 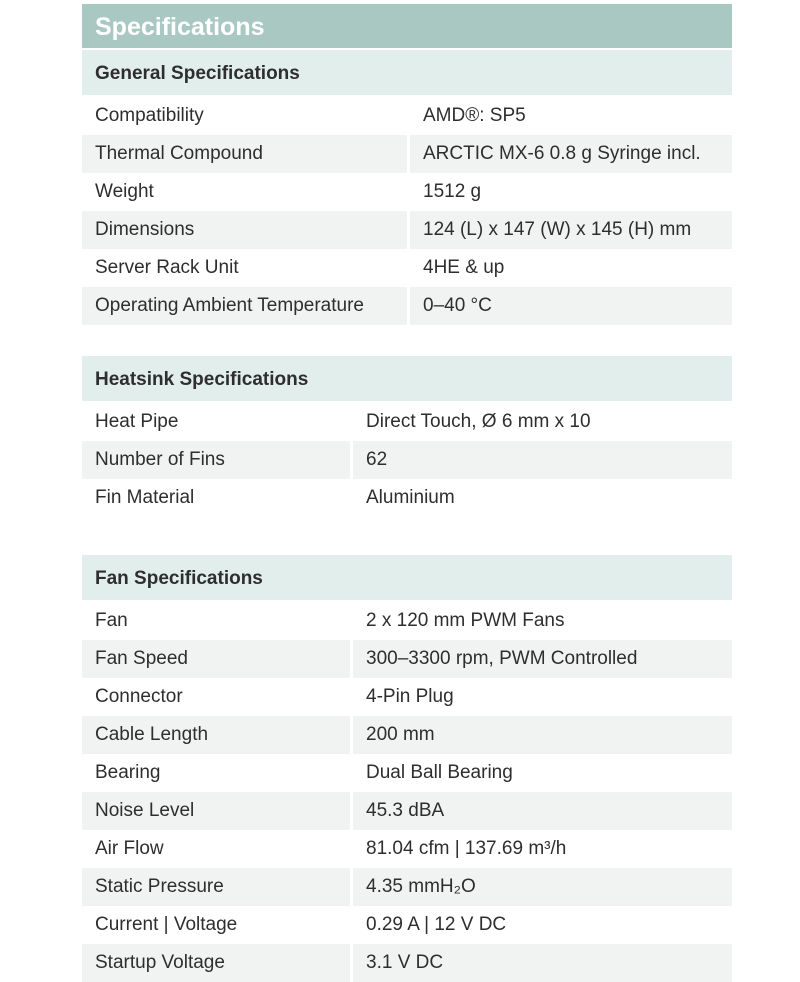 What do you see at coordinates (407, 116) in the screenshot?
I see `spec-row: Compatibility AMD®: SP5` at bounding box center [407, 116].